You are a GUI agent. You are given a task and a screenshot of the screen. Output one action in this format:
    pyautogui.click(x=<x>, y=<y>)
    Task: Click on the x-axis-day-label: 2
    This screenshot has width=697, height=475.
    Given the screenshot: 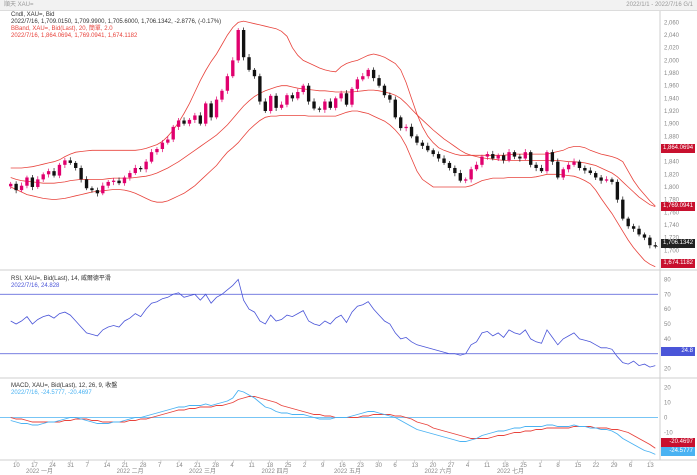 What is the action you would take?
    pyautogui.click(x=305, y=466)
    